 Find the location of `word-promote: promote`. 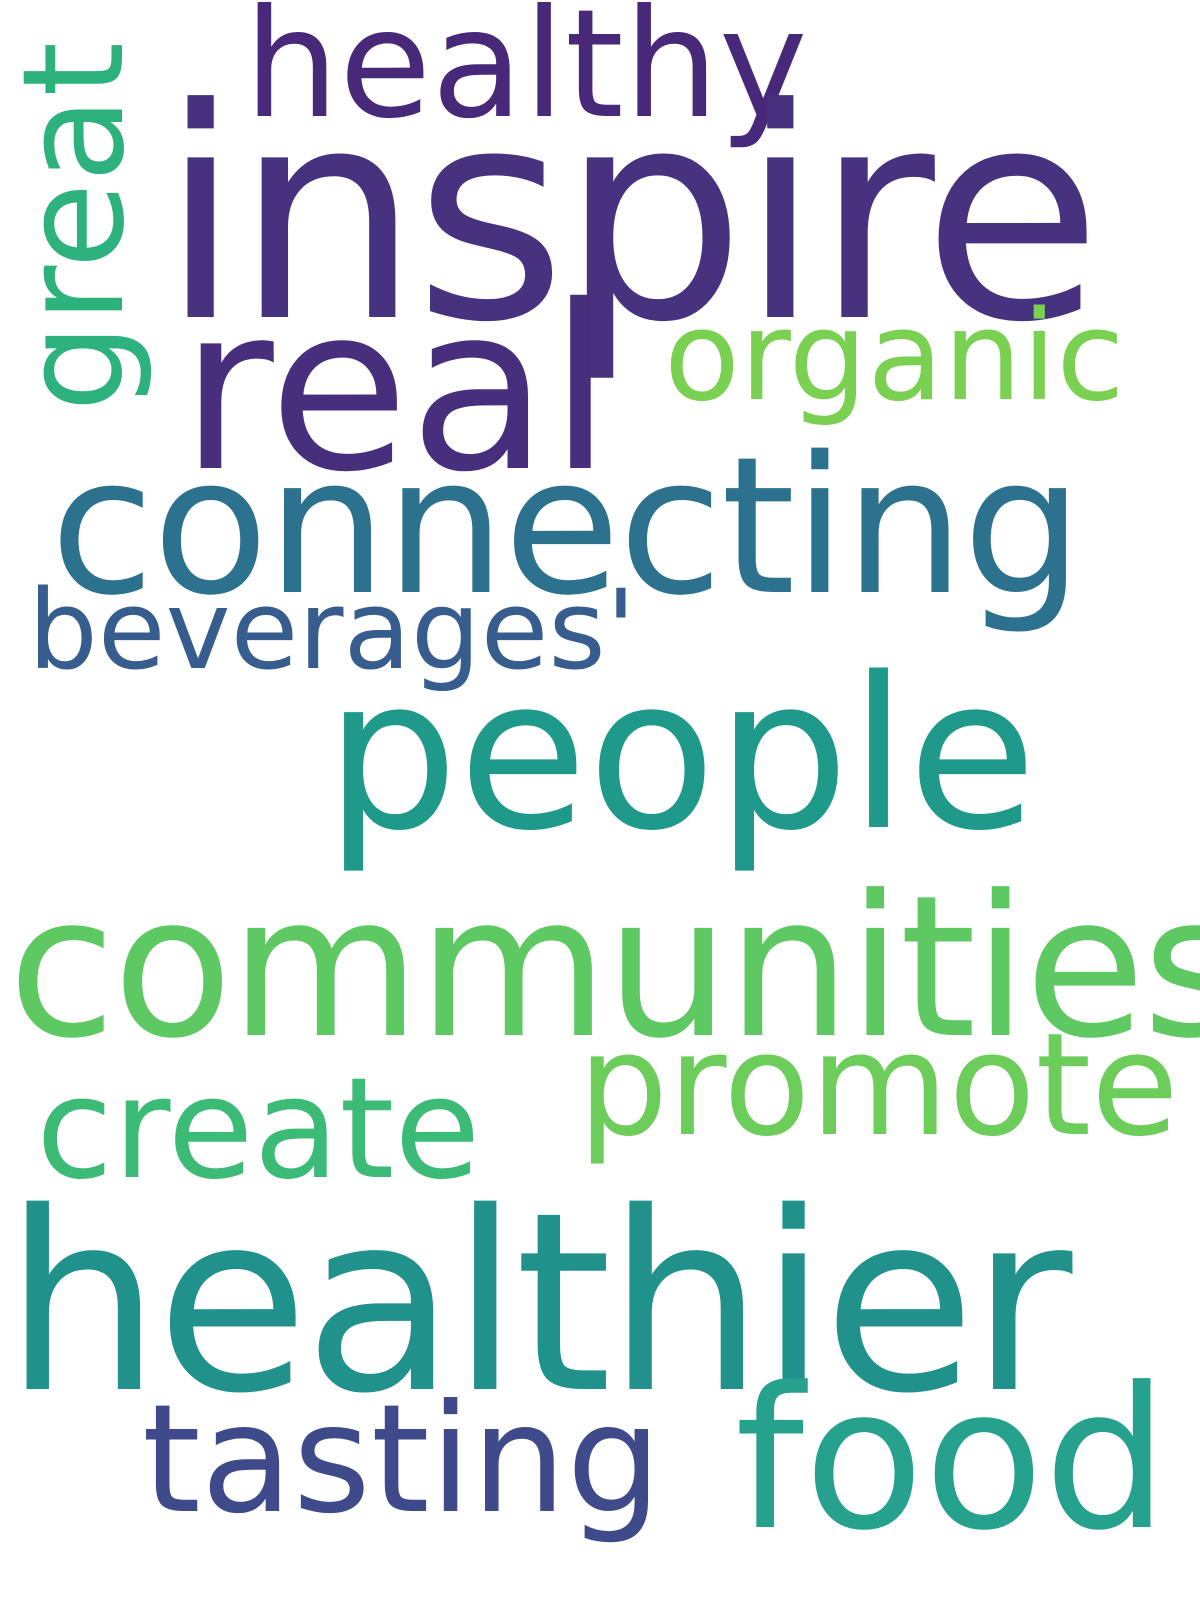

word-promote: promote is located at coordinates (878, 1085).